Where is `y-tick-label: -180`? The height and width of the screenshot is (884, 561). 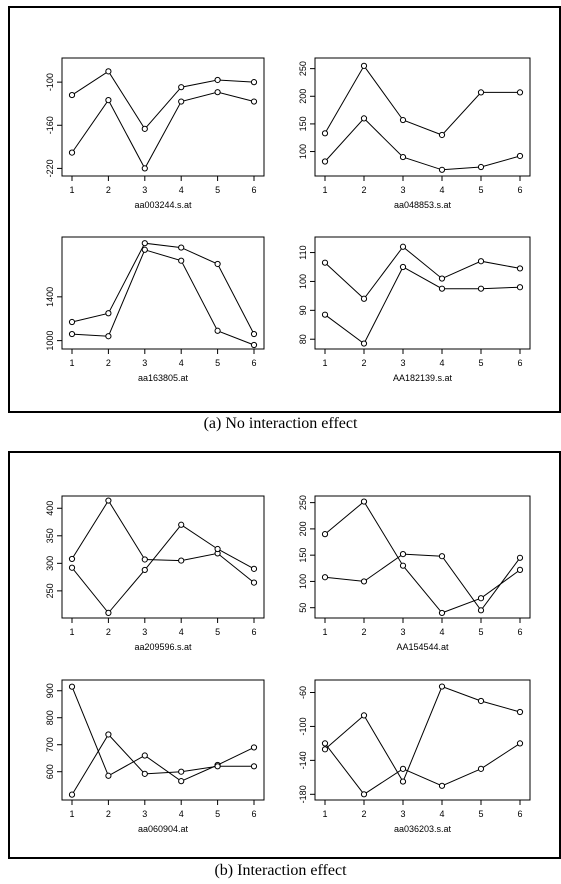
y-tick-label: -180 is located at coordinates (303, 794).